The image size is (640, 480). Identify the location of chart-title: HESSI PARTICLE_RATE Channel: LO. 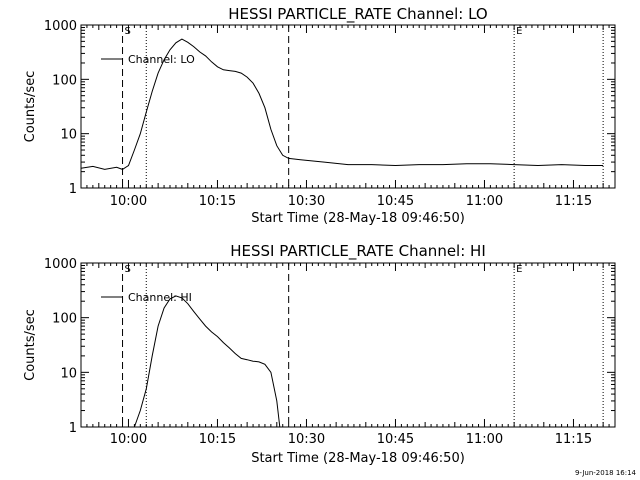
(357, 14).